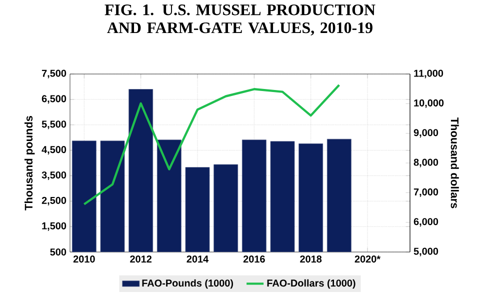 The height and width of the screenshot is (300, 480). What do you see at coordinates (426, 222) in the screenshot?
I see `y2-tick-label: 6,000` at bounding box center [426, 222].